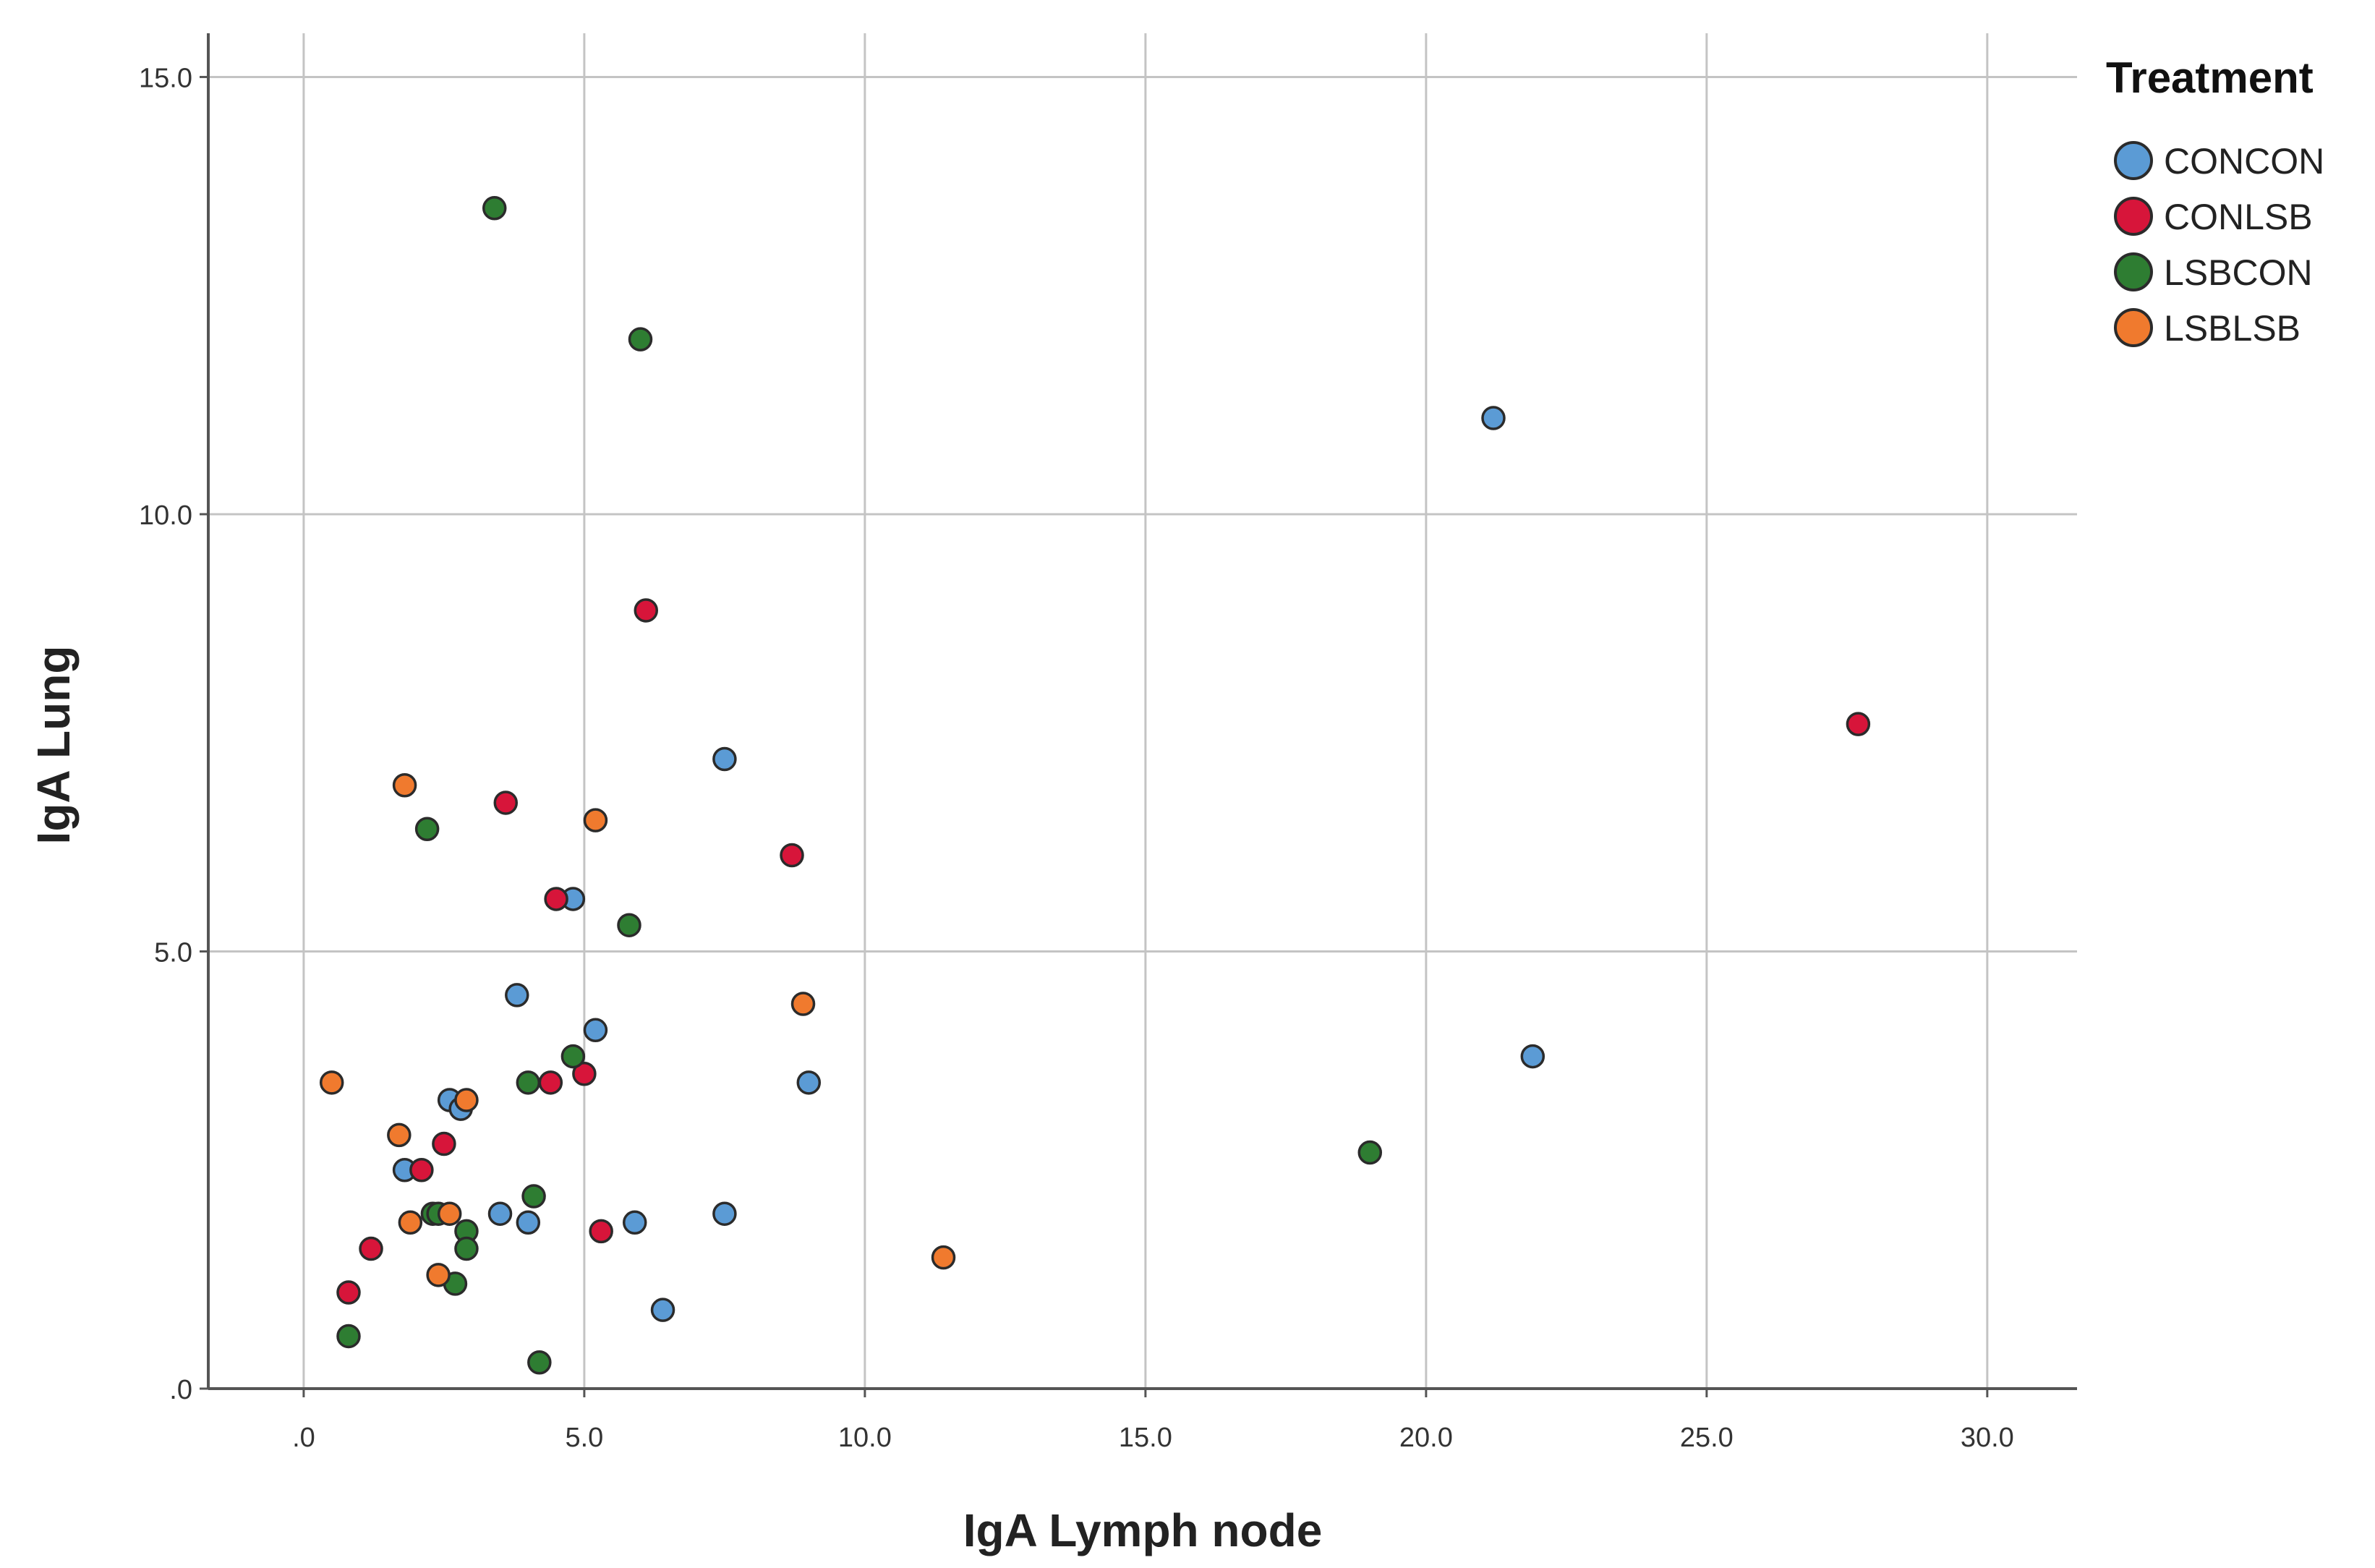 This screenshot has width=2375, height=1568. I want to click on legend-label-lsblsb: LSBLSB, so click(2232, 328).